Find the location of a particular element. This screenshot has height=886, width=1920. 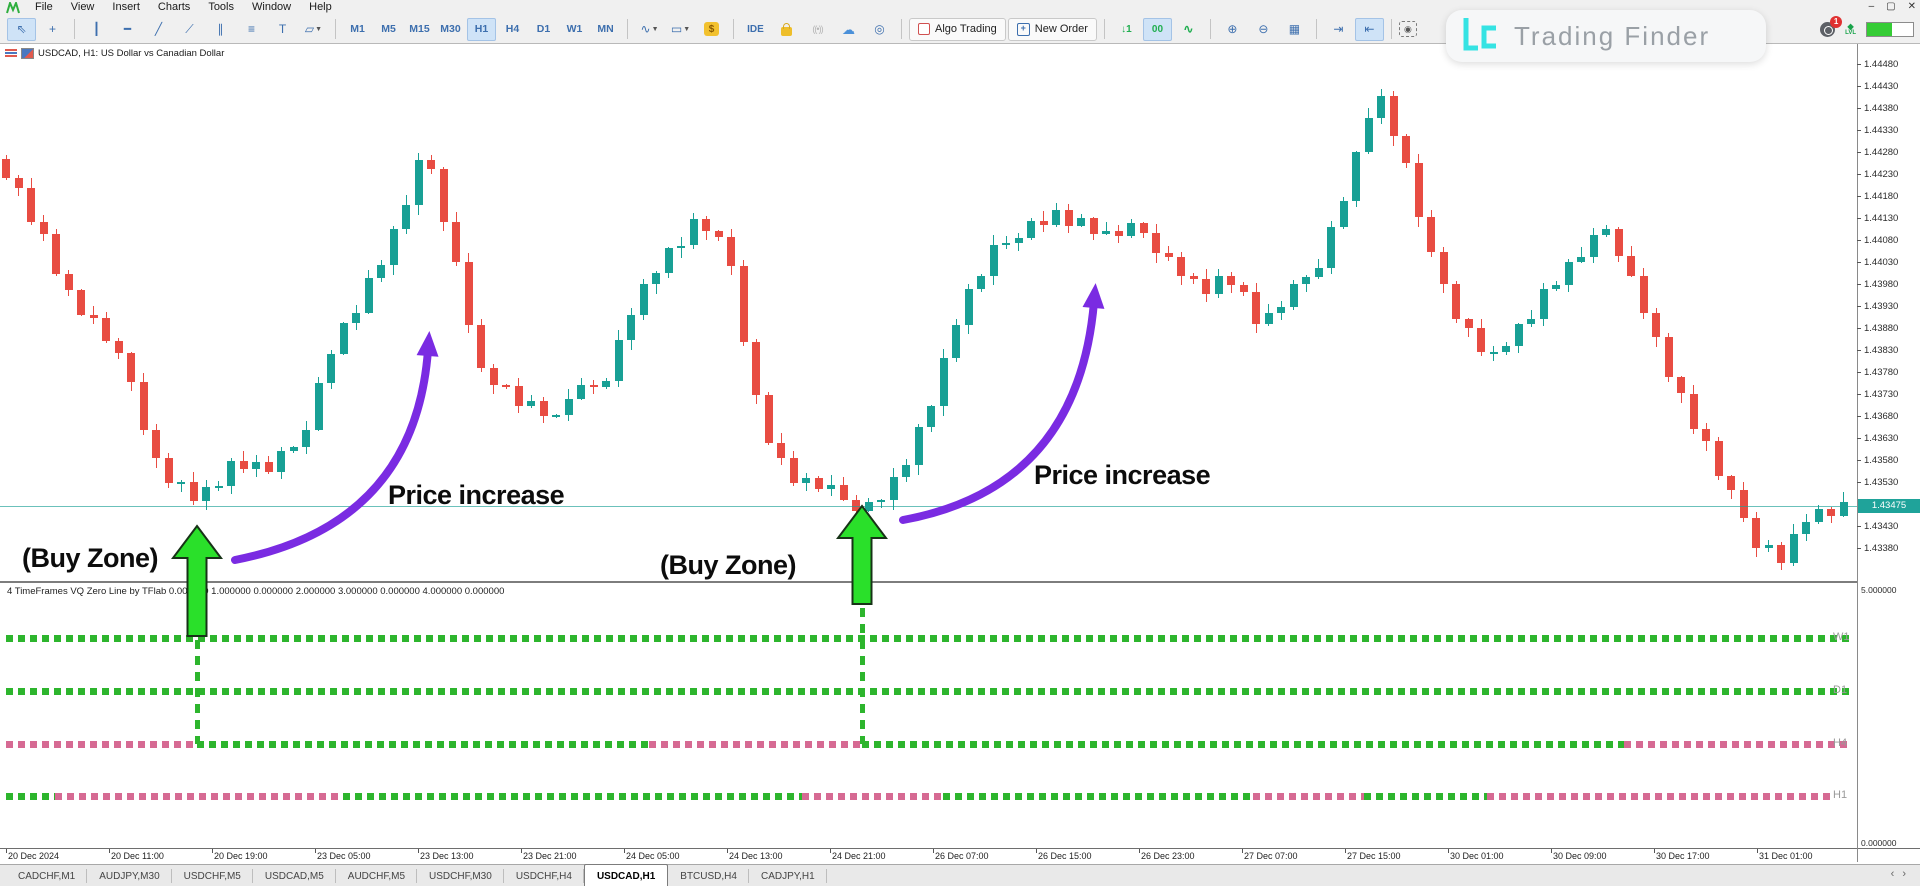

price-label: 1.43530 is located at coordinates (1881, 482).